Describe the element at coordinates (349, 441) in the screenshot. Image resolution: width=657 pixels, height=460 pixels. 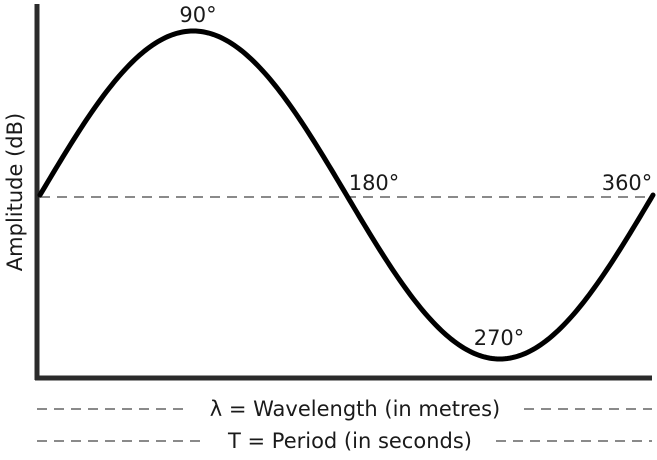
I see `period-label: T = Period (in seconds)` at that location.